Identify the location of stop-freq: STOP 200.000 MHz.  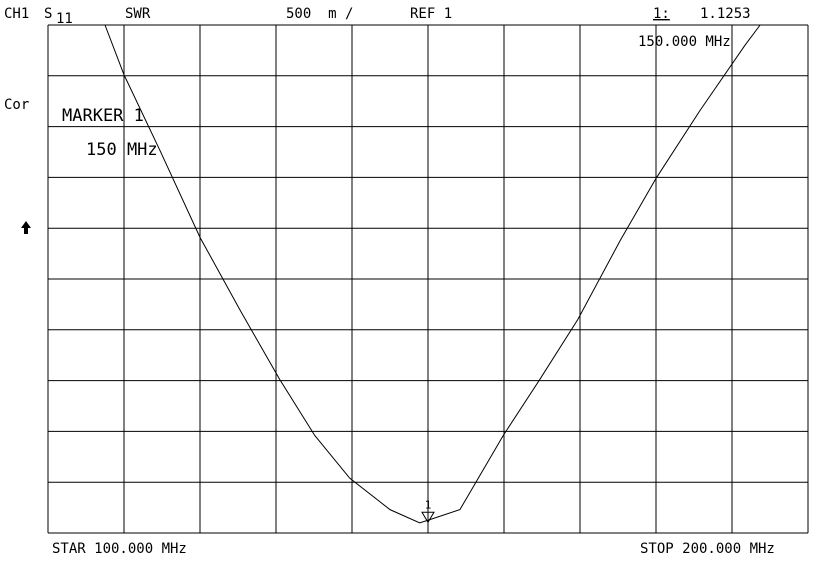
(707, 549).